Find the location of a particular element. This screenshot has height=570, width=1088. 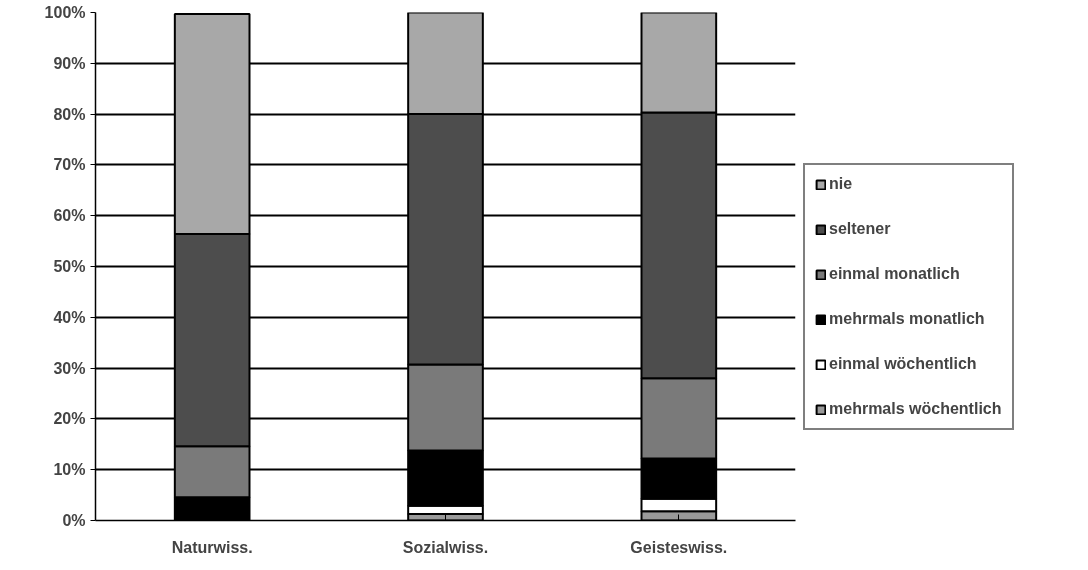

legend-label: seltener is located at coordinates (860, 229).